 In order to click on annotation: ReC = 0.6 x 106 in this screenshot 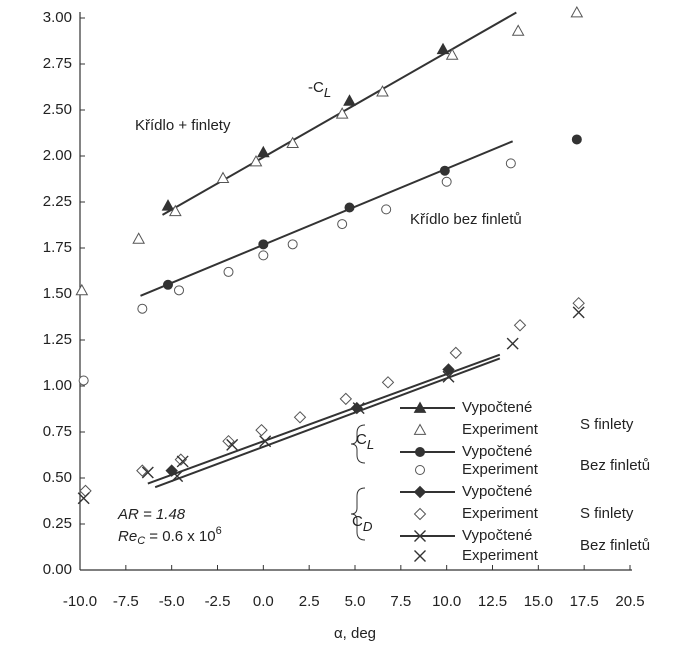, I will do `click(170, 536)`.